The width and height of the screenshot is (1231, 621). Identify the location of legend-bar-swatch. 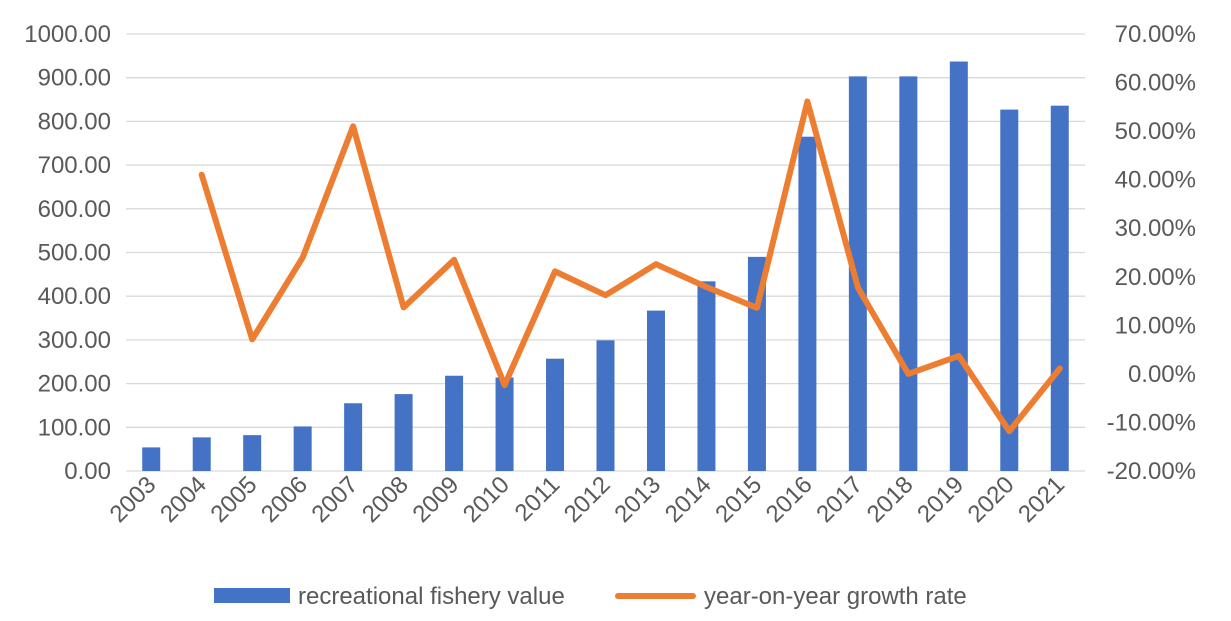
(252, 595).